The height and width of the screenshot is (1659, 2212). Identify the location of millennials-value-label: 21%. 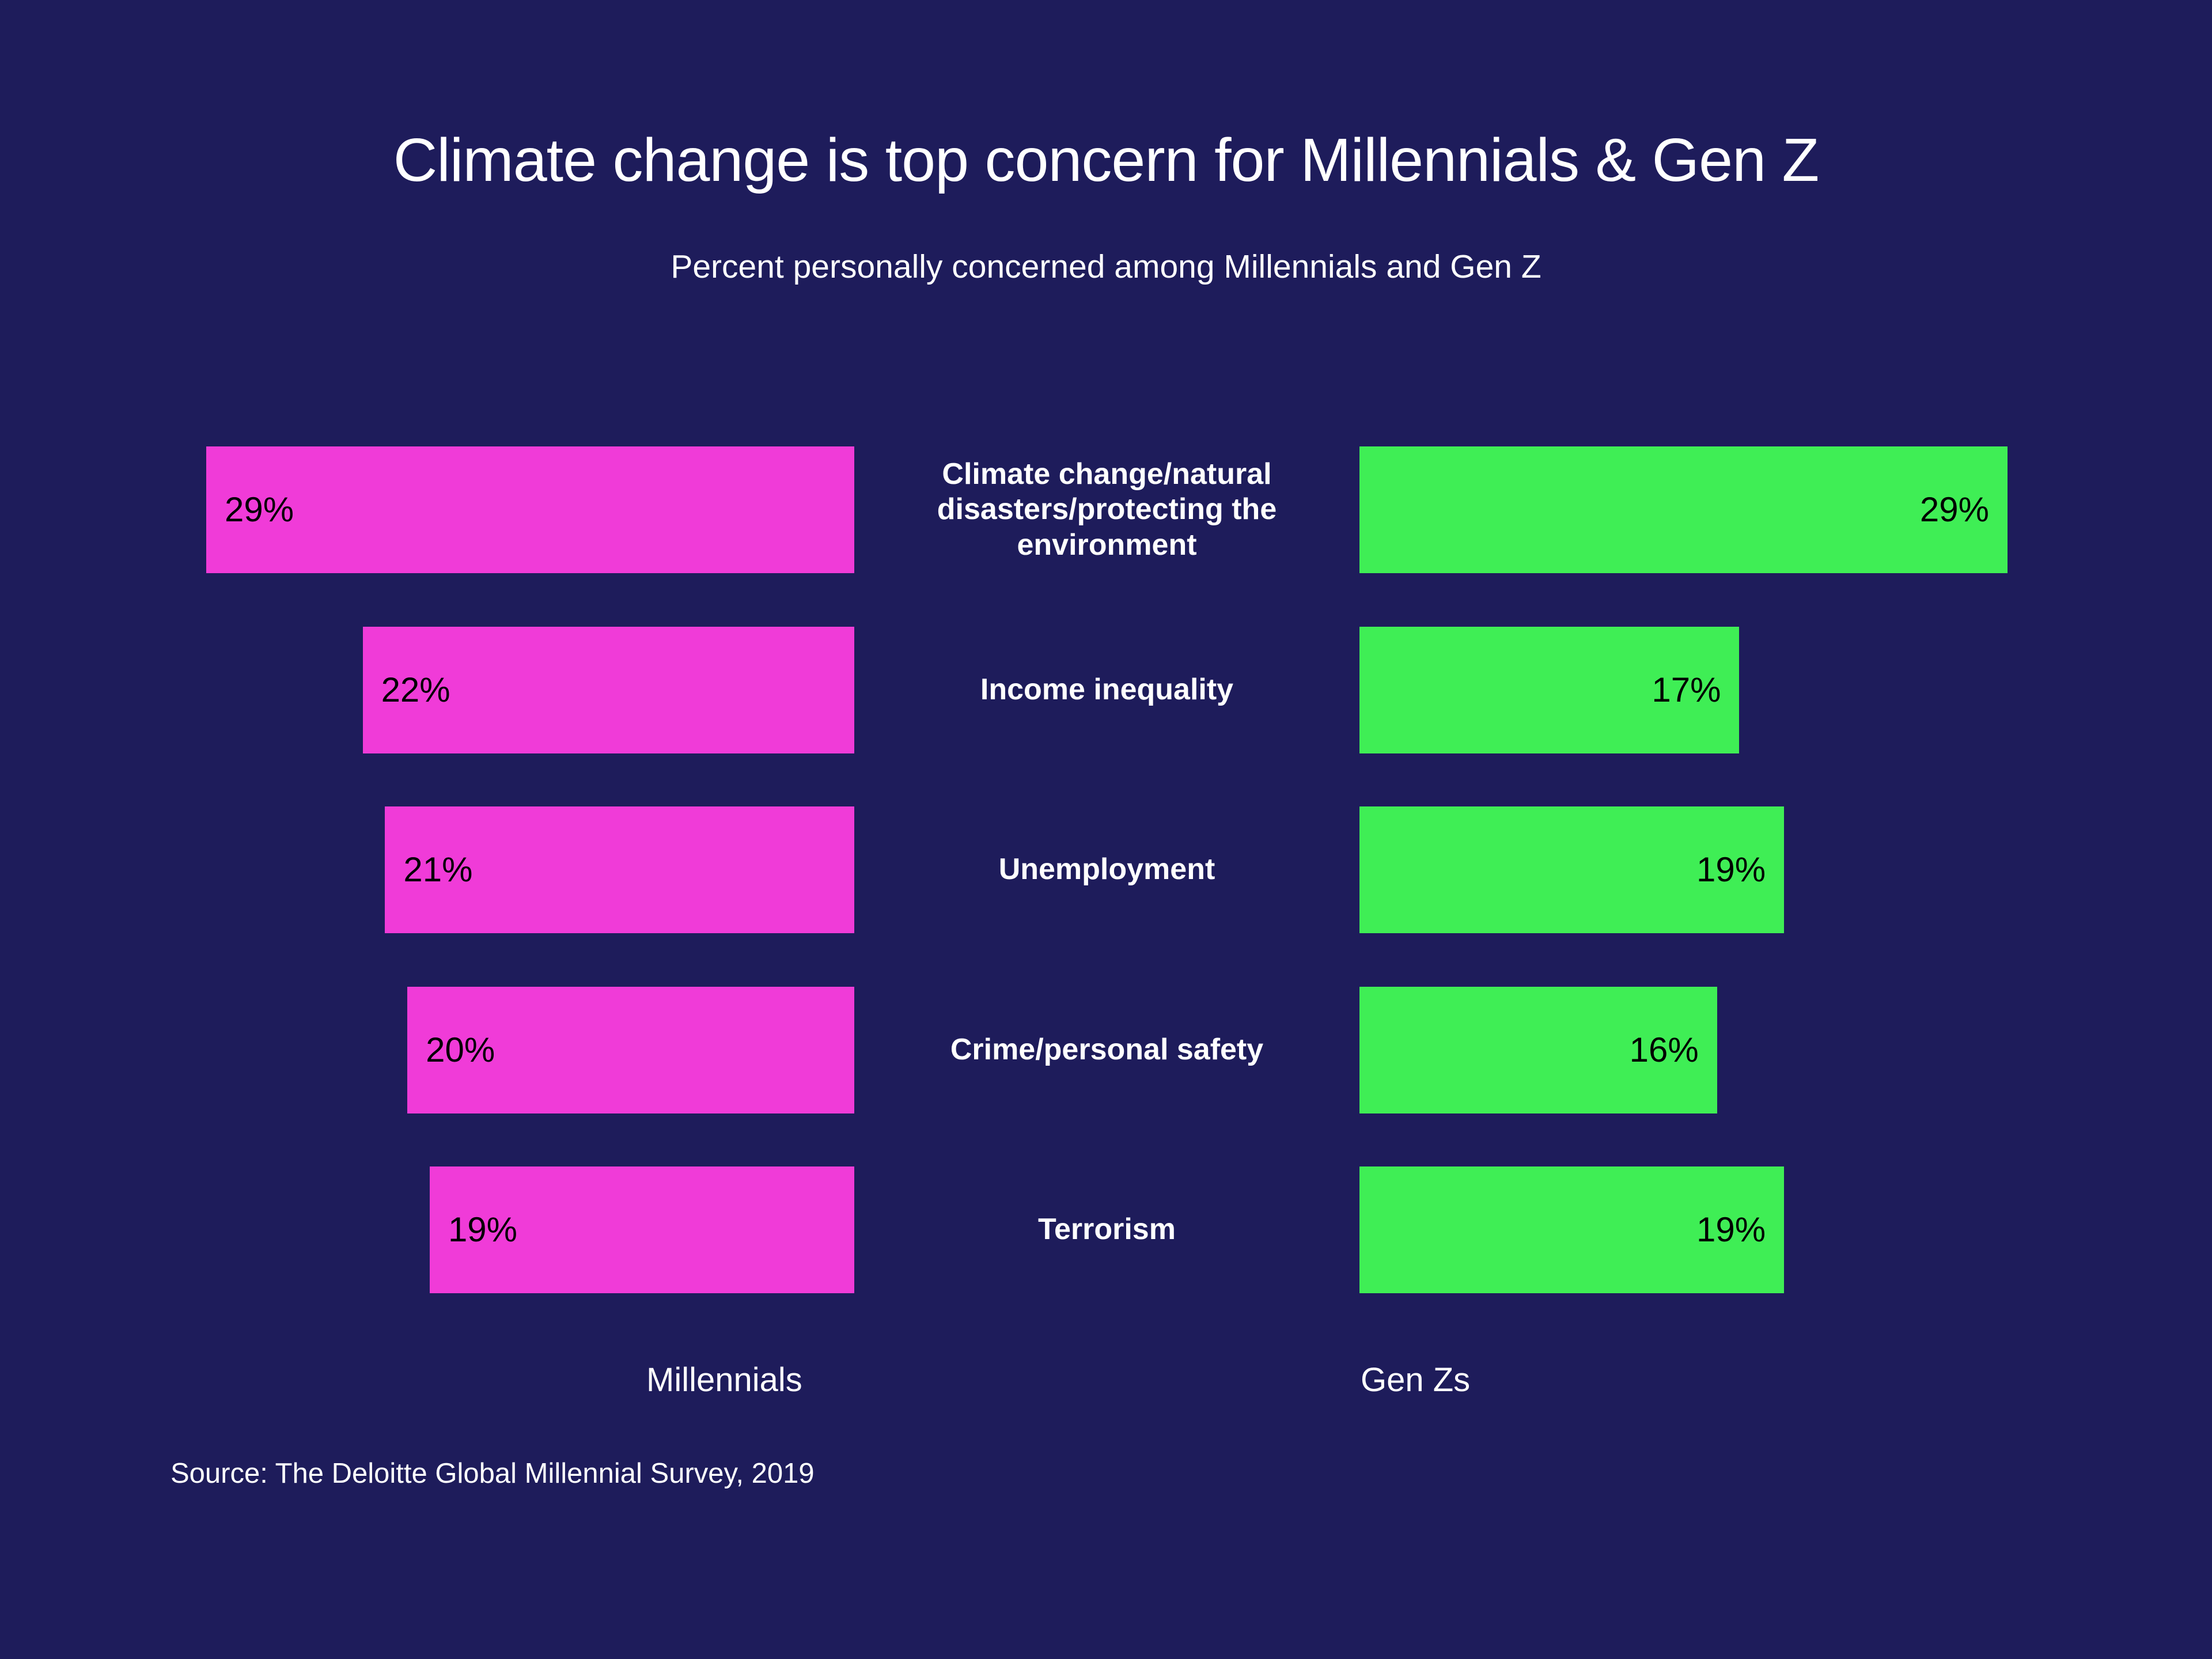
(438, 869).